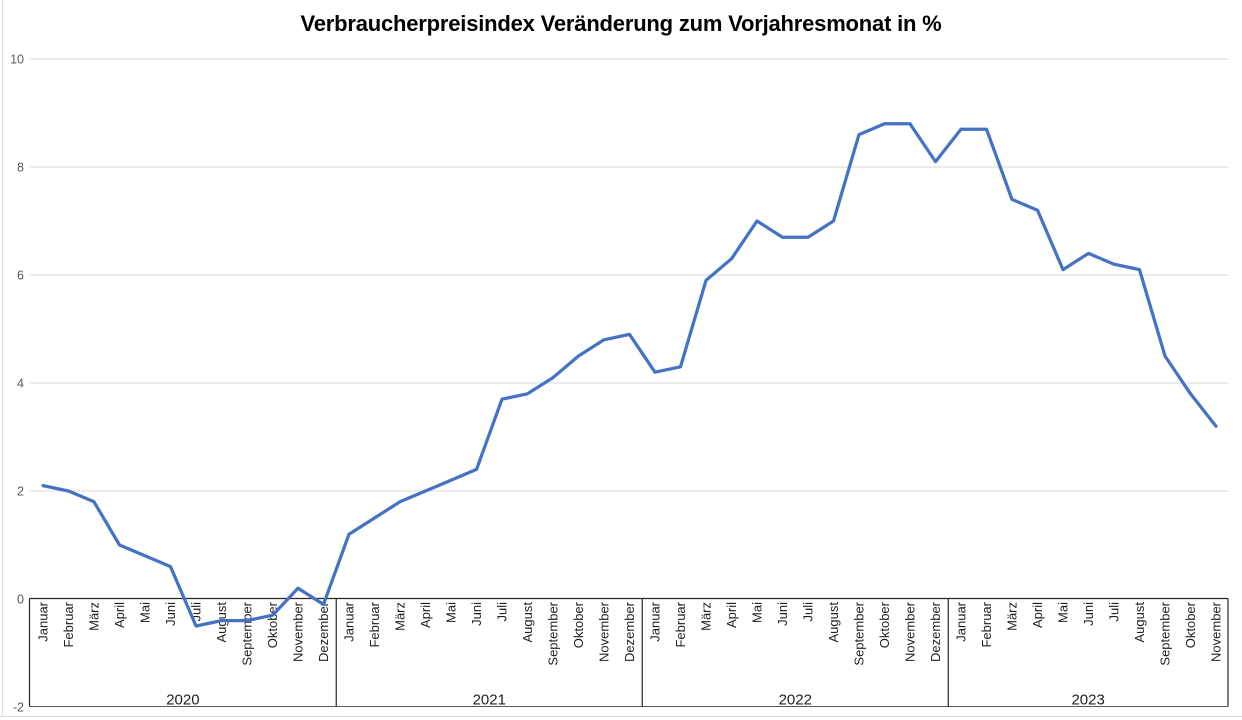  Describe the element at coordinates (18, 708) in the screenshot. I see `y-axis-tick-label: -2` at that location.